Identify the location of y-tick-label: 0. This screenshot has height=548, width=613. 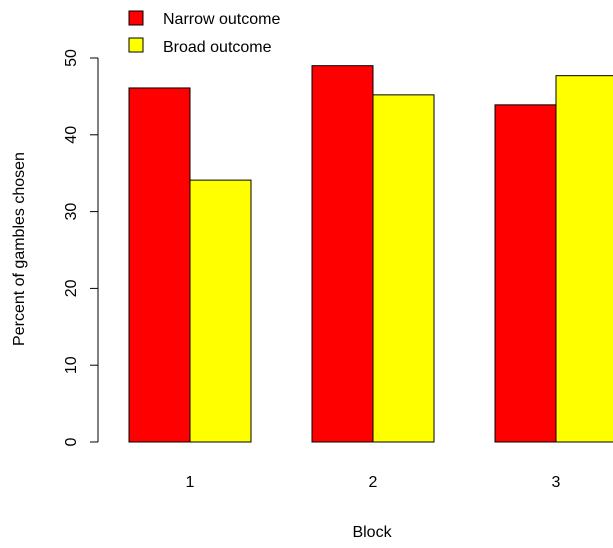
(71, 441).